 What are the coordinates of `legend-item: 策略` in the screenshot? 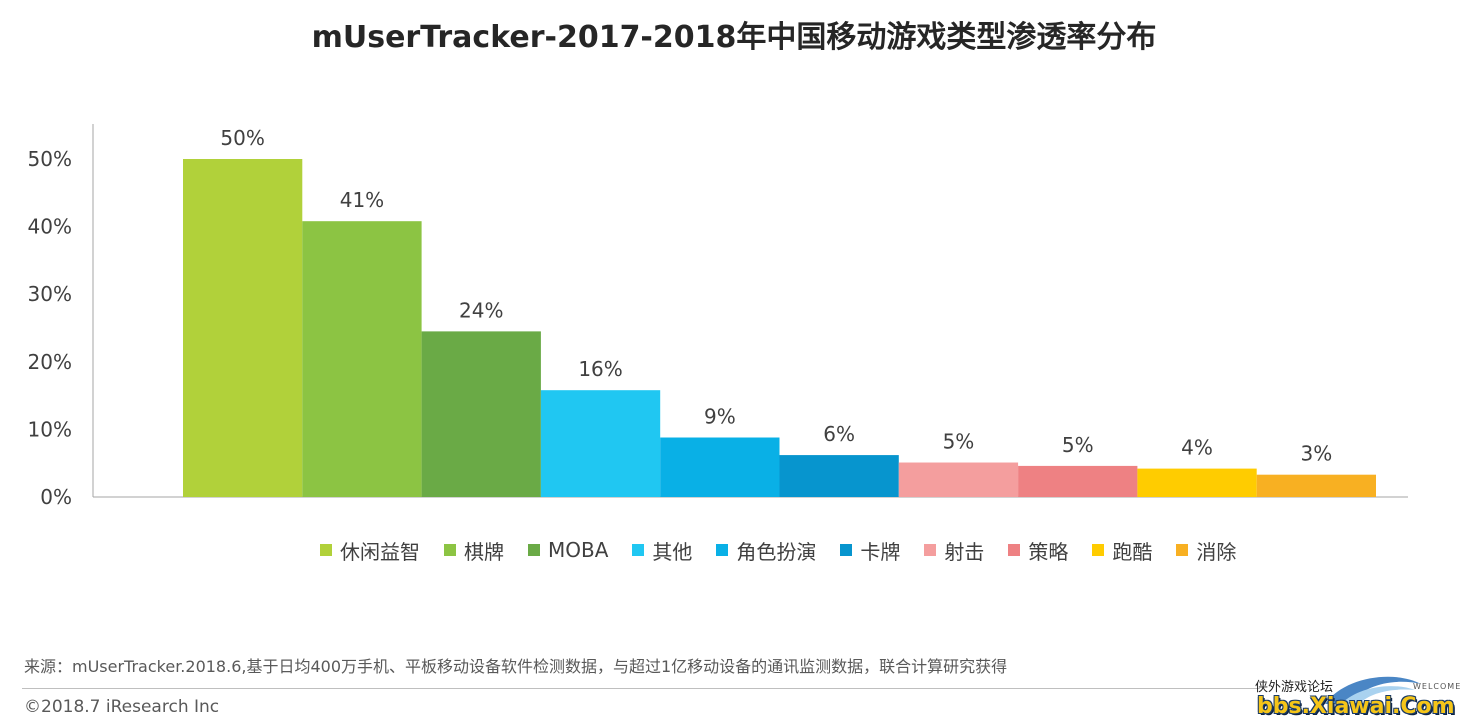 It's located at (1038, 550).